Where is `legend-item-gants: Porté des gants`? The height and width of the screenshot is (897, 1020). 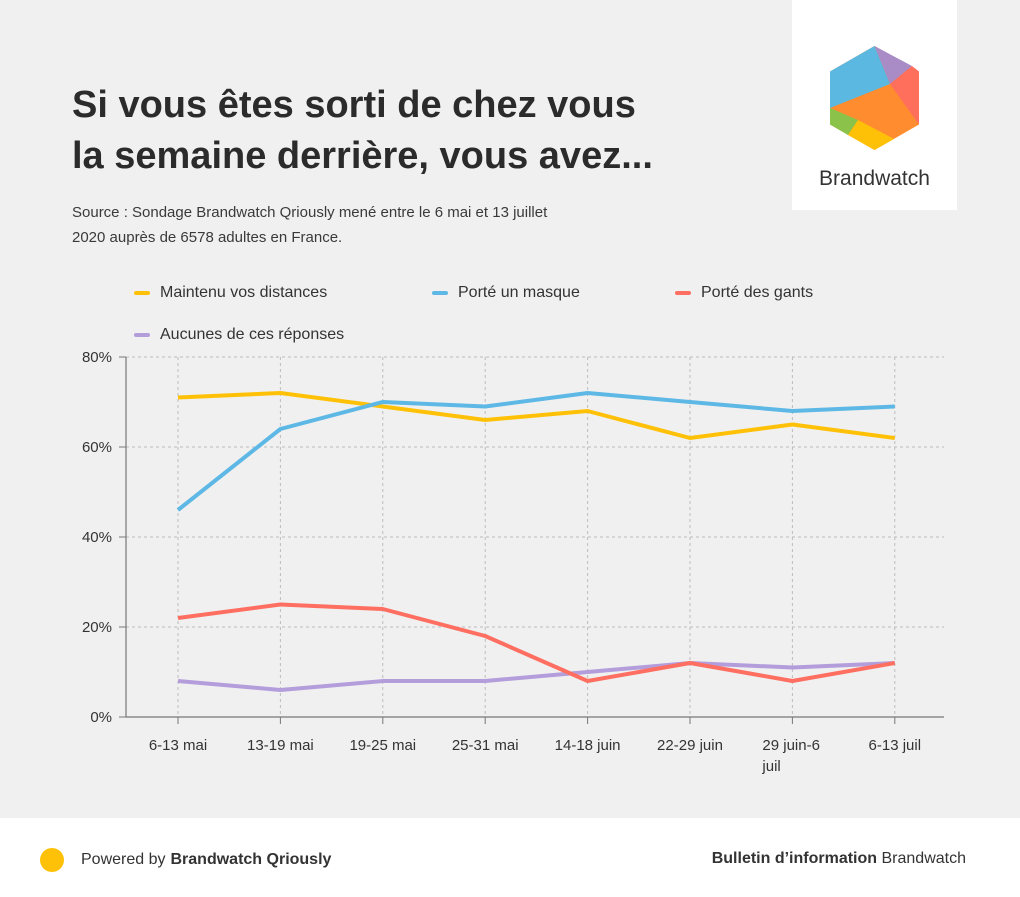
legend-item-gants: Porté des gants is located at coordinates (744, 293).